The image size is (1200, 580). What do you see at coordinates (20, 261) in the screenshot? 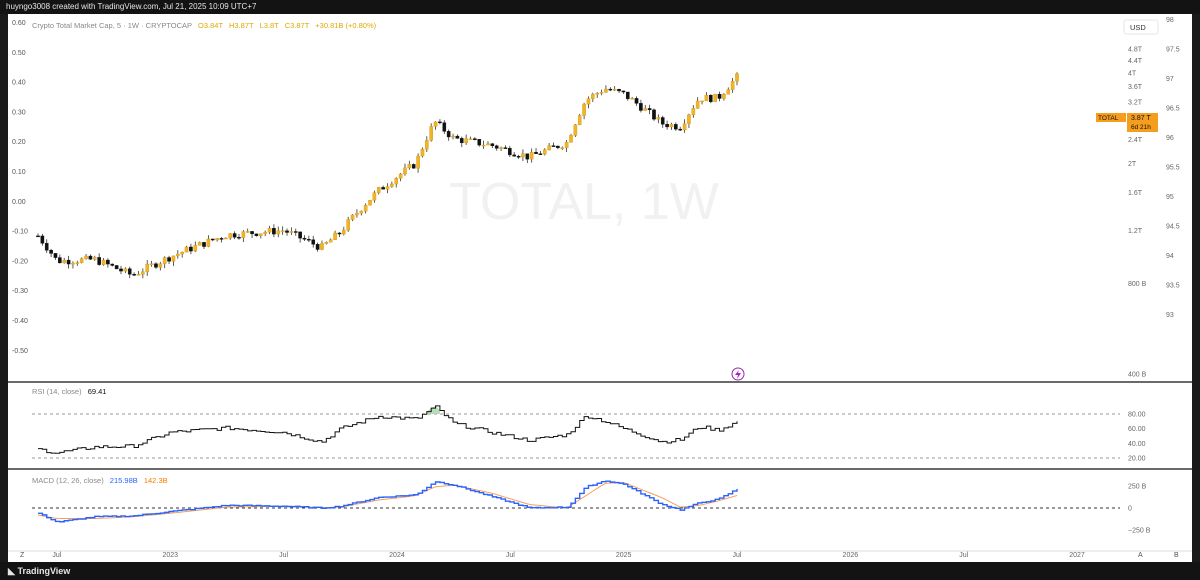
I see `left-axis-label: -0.20` at bounding box center [20, 261].